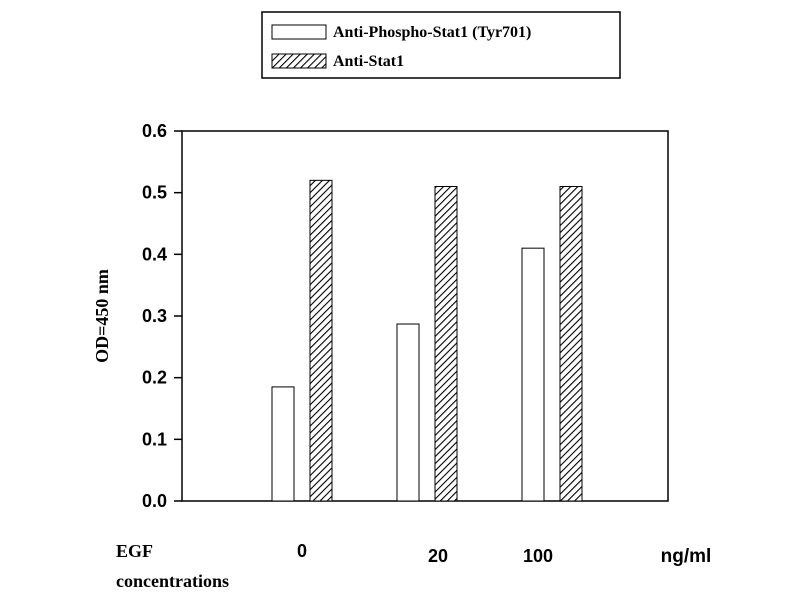 This screenshot has height=600, width=800. What do you see at coordinates (441, 45) in the screenshot?
I see `legend: Anti-Phospho-Stat1 (Tyr701) Anti-Stat1` at bounding box center [441, 45].